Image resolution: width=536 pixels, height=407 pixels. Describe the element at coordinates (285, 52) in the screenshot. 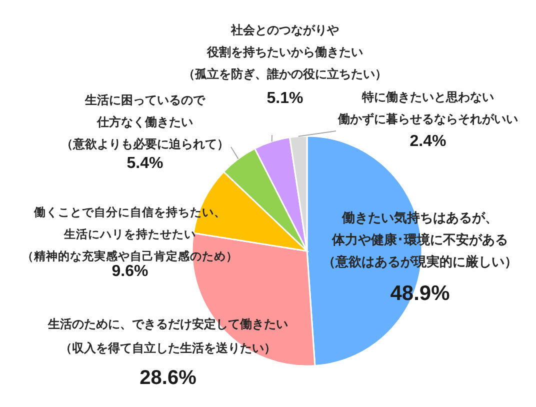

I see `slice-label: 社会とのつながりや役割を持ちたいから働きたい（孤立を防ぎ、誰かの役に立ちたい）` at that location.